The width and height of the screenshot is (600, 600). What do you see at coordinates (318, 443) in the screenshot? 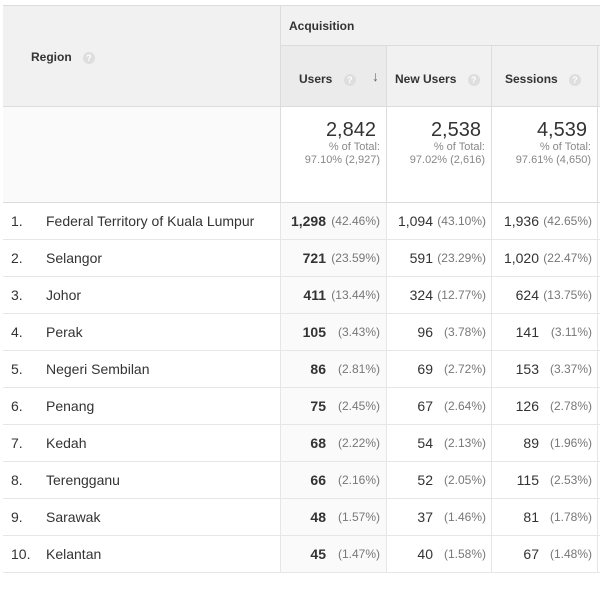
I see `users-value: 68` at bounding box center [318, 443].